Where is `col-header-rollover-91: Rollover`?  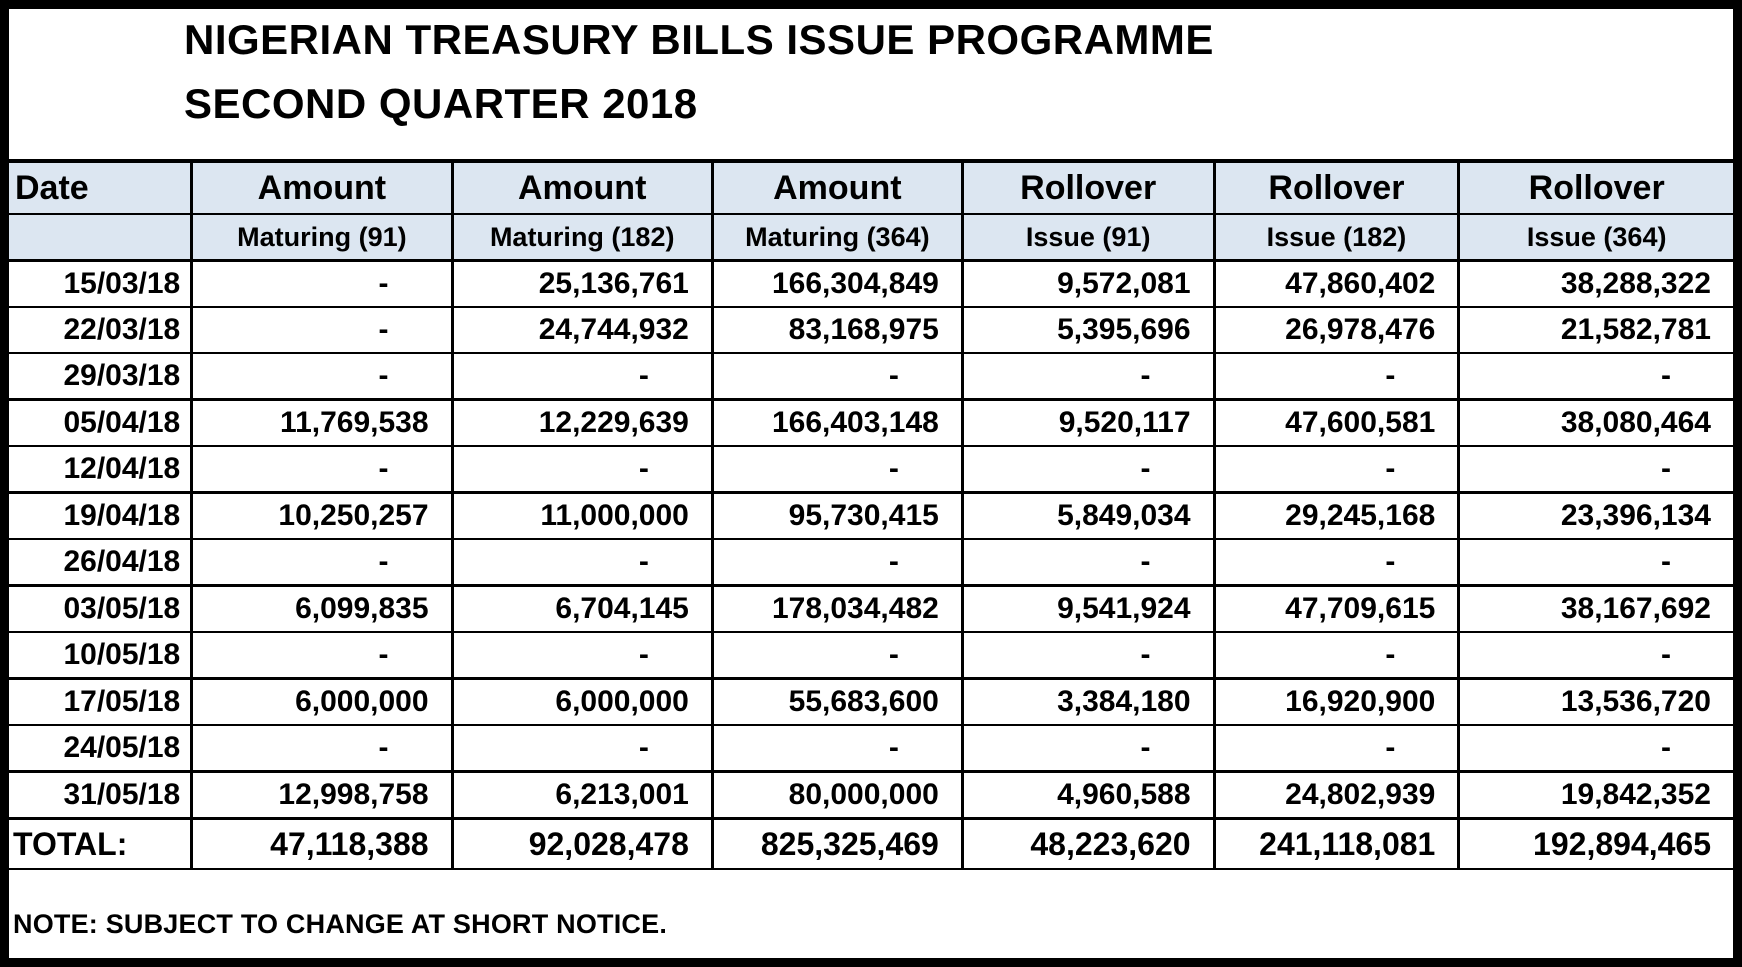 col-header-rollover-91: Rollover is located at coordinates (1089, 188).